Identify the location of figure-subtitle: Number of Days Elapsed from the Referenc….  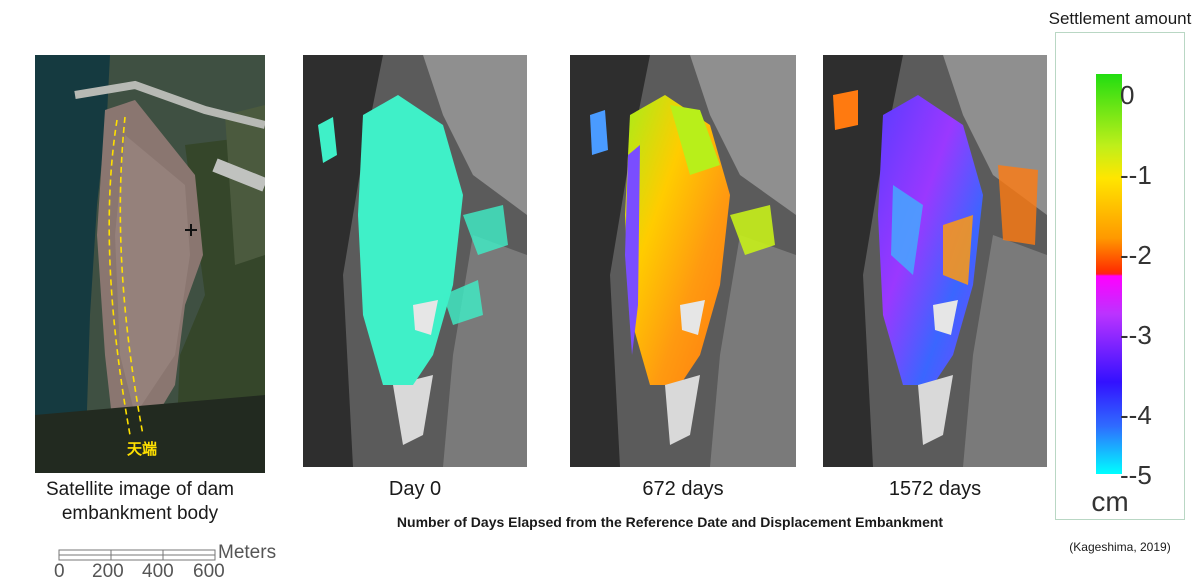
(670, 522).